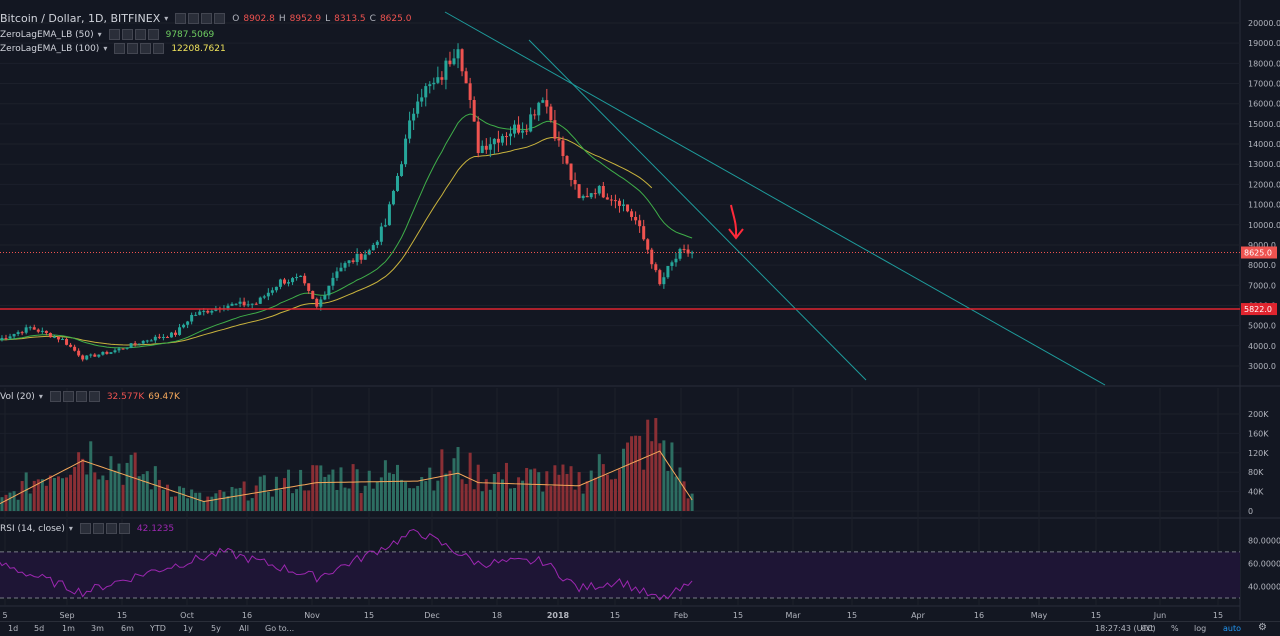 The width and height of the screenshot is (1280, 636). What do you see at coordinates (1264, 586) in the screenshot?
I see `rsi-tick-label: 40.0000` at bounding box center [1264, 586].